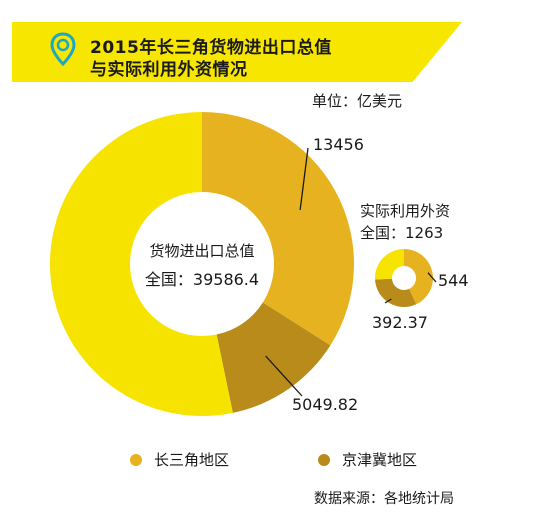 This screenshot has height=524, width=559. Describe the element at coordinates (211, 48) in the screenshot. I see `chart-title-line-1: 2015年长三角货物进出口总值` at that location.